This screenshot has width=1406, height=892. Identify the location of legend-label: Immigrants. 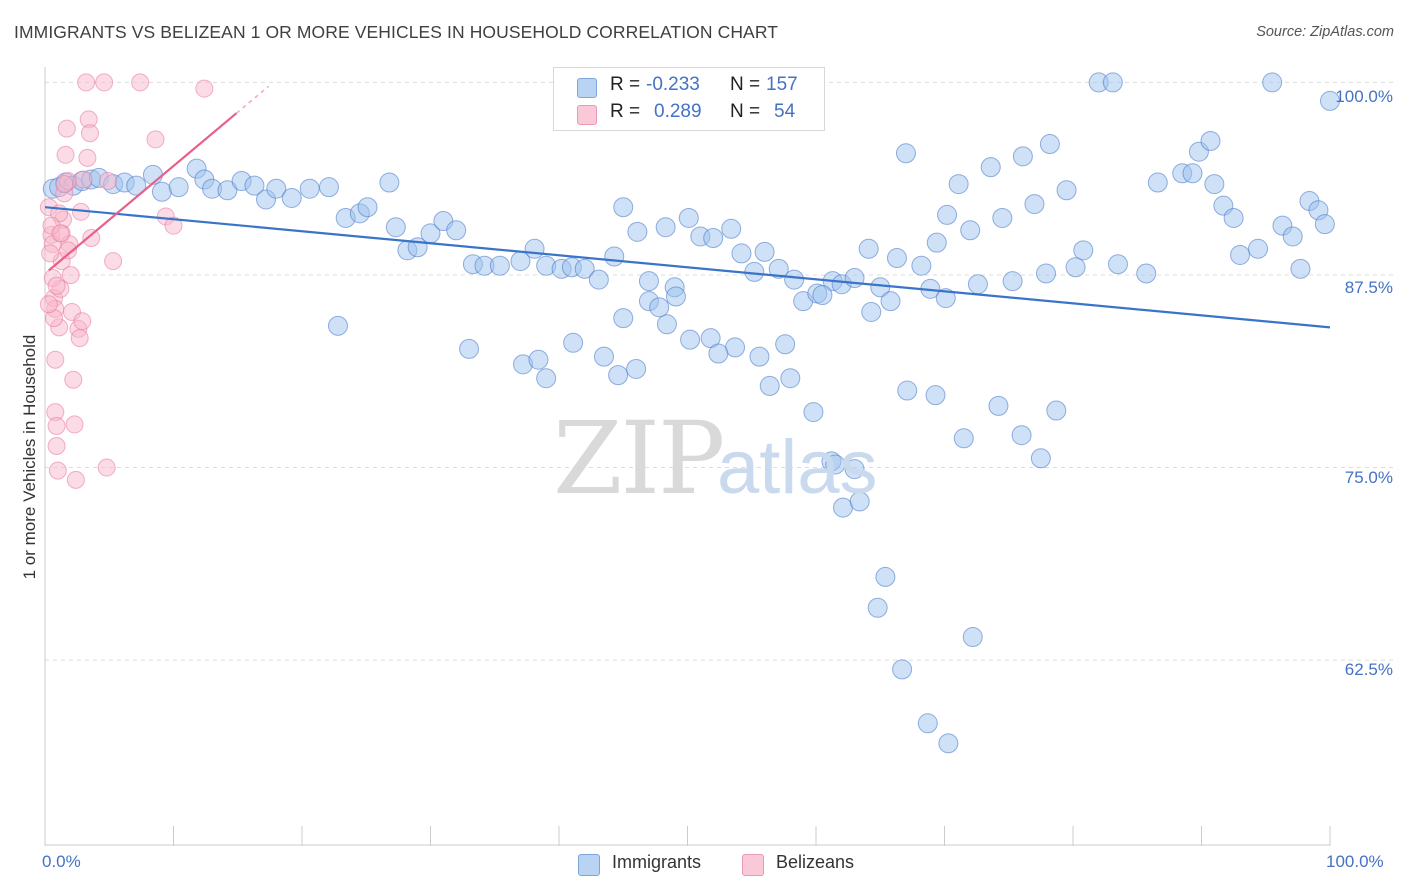
(657, 862).